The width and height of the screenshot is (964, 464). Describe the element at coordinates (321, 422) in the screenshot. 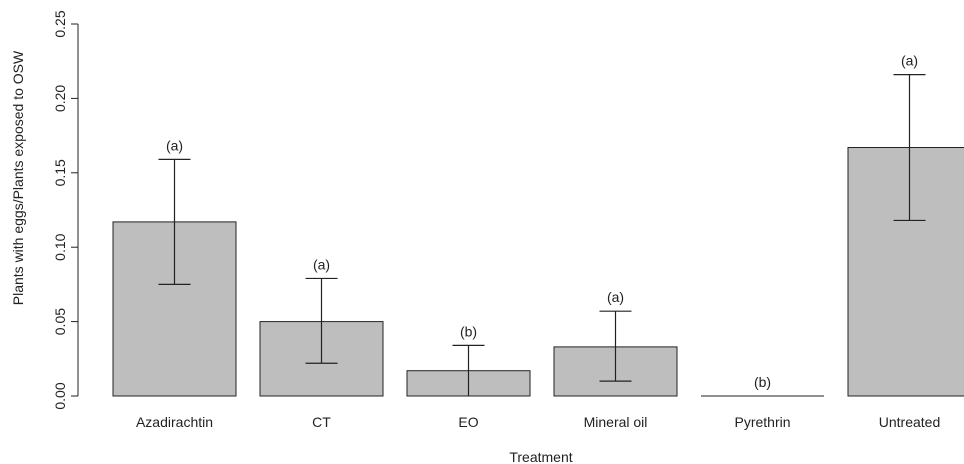

I see `x-category-label: CT` at that location.